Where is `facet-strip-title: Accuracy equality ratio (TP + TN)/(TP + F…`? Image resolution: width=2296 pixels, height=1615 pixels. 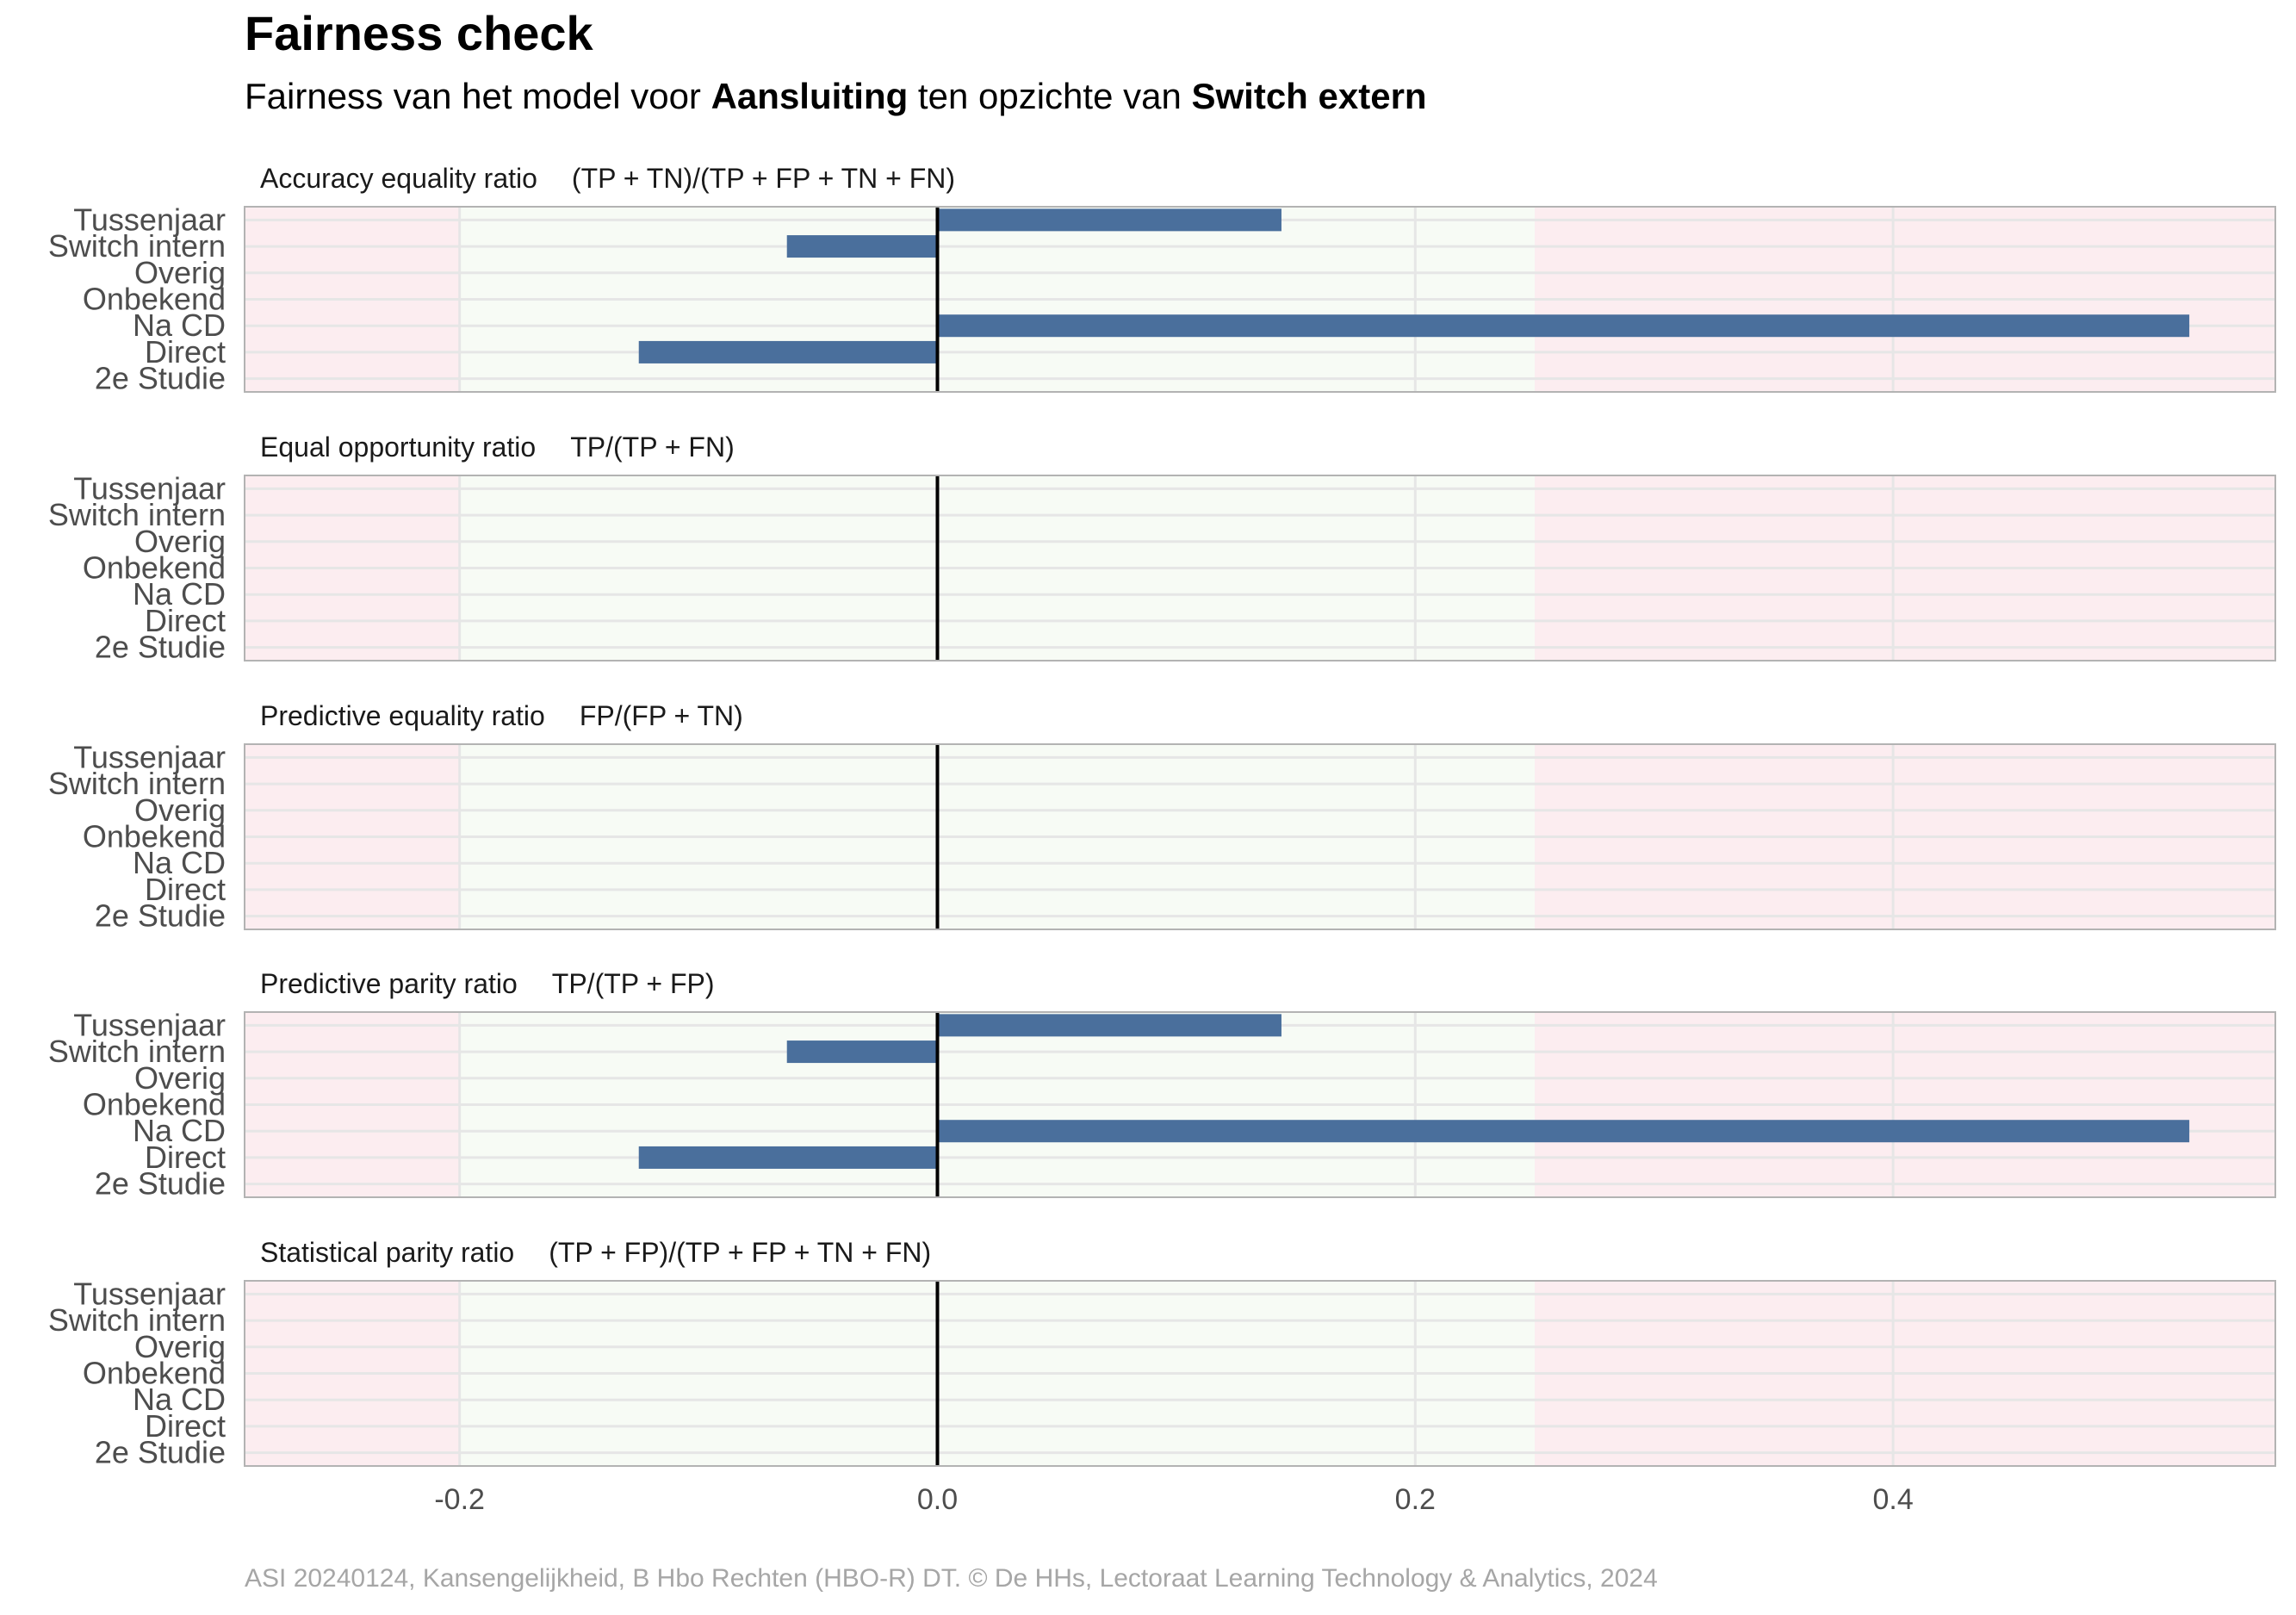
facet-strip-title: Accuracy equality ratio (TP + TN)/(TP + F… is located at coordinates (607, 178).